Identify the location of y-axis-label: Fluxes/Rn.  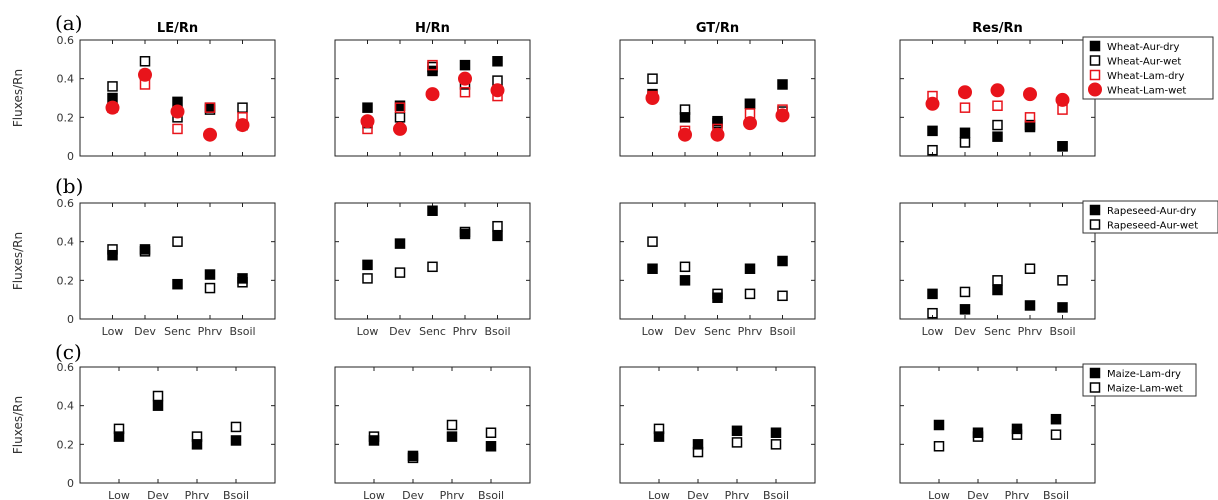
(18, 425).